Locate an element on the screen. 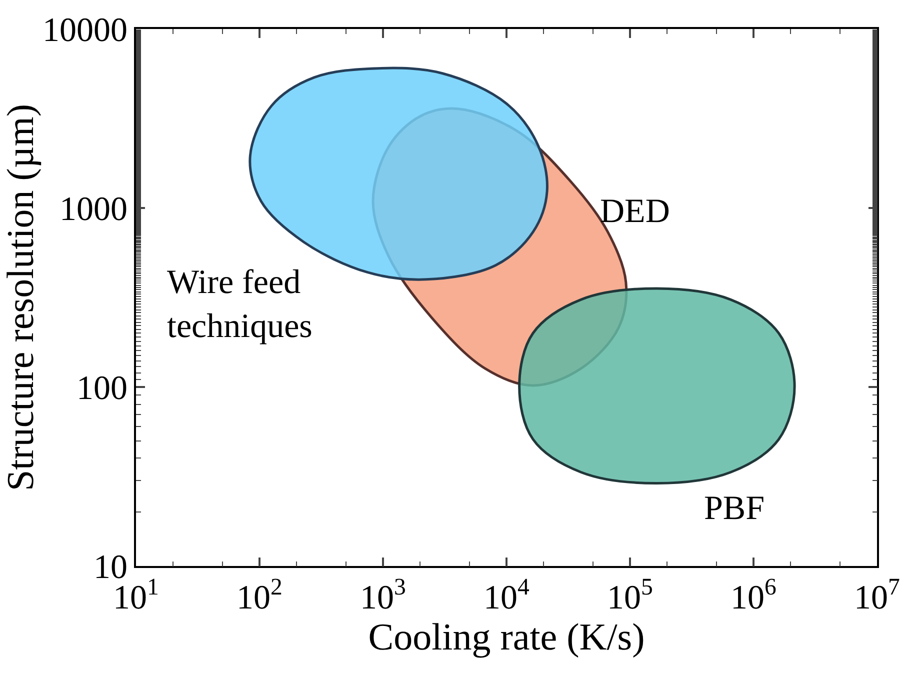 The height and width of the screenshot is (676, 912). y-tick-label: 1000 is located at coordinates (93, 209).